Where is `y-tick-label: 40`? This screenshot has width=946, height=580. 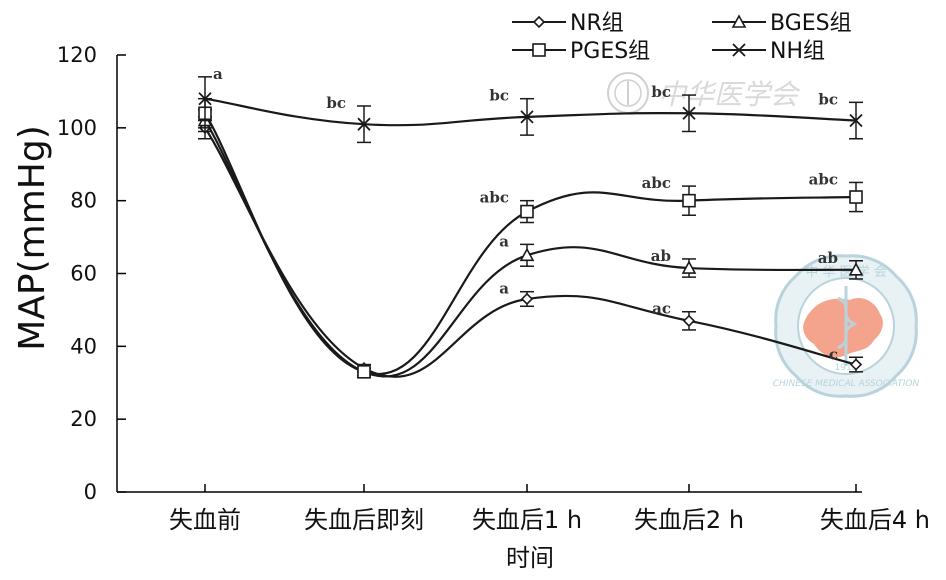 y-tick-label: 40 is located at coordinates (83, 346).